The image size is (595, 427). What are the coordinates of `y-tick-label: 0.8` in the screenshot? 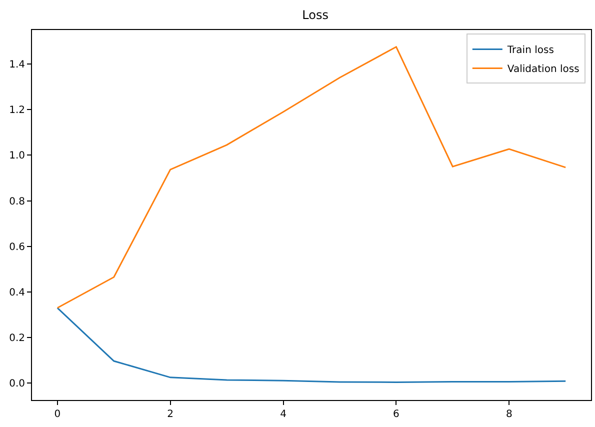 It's located at (17, 202).